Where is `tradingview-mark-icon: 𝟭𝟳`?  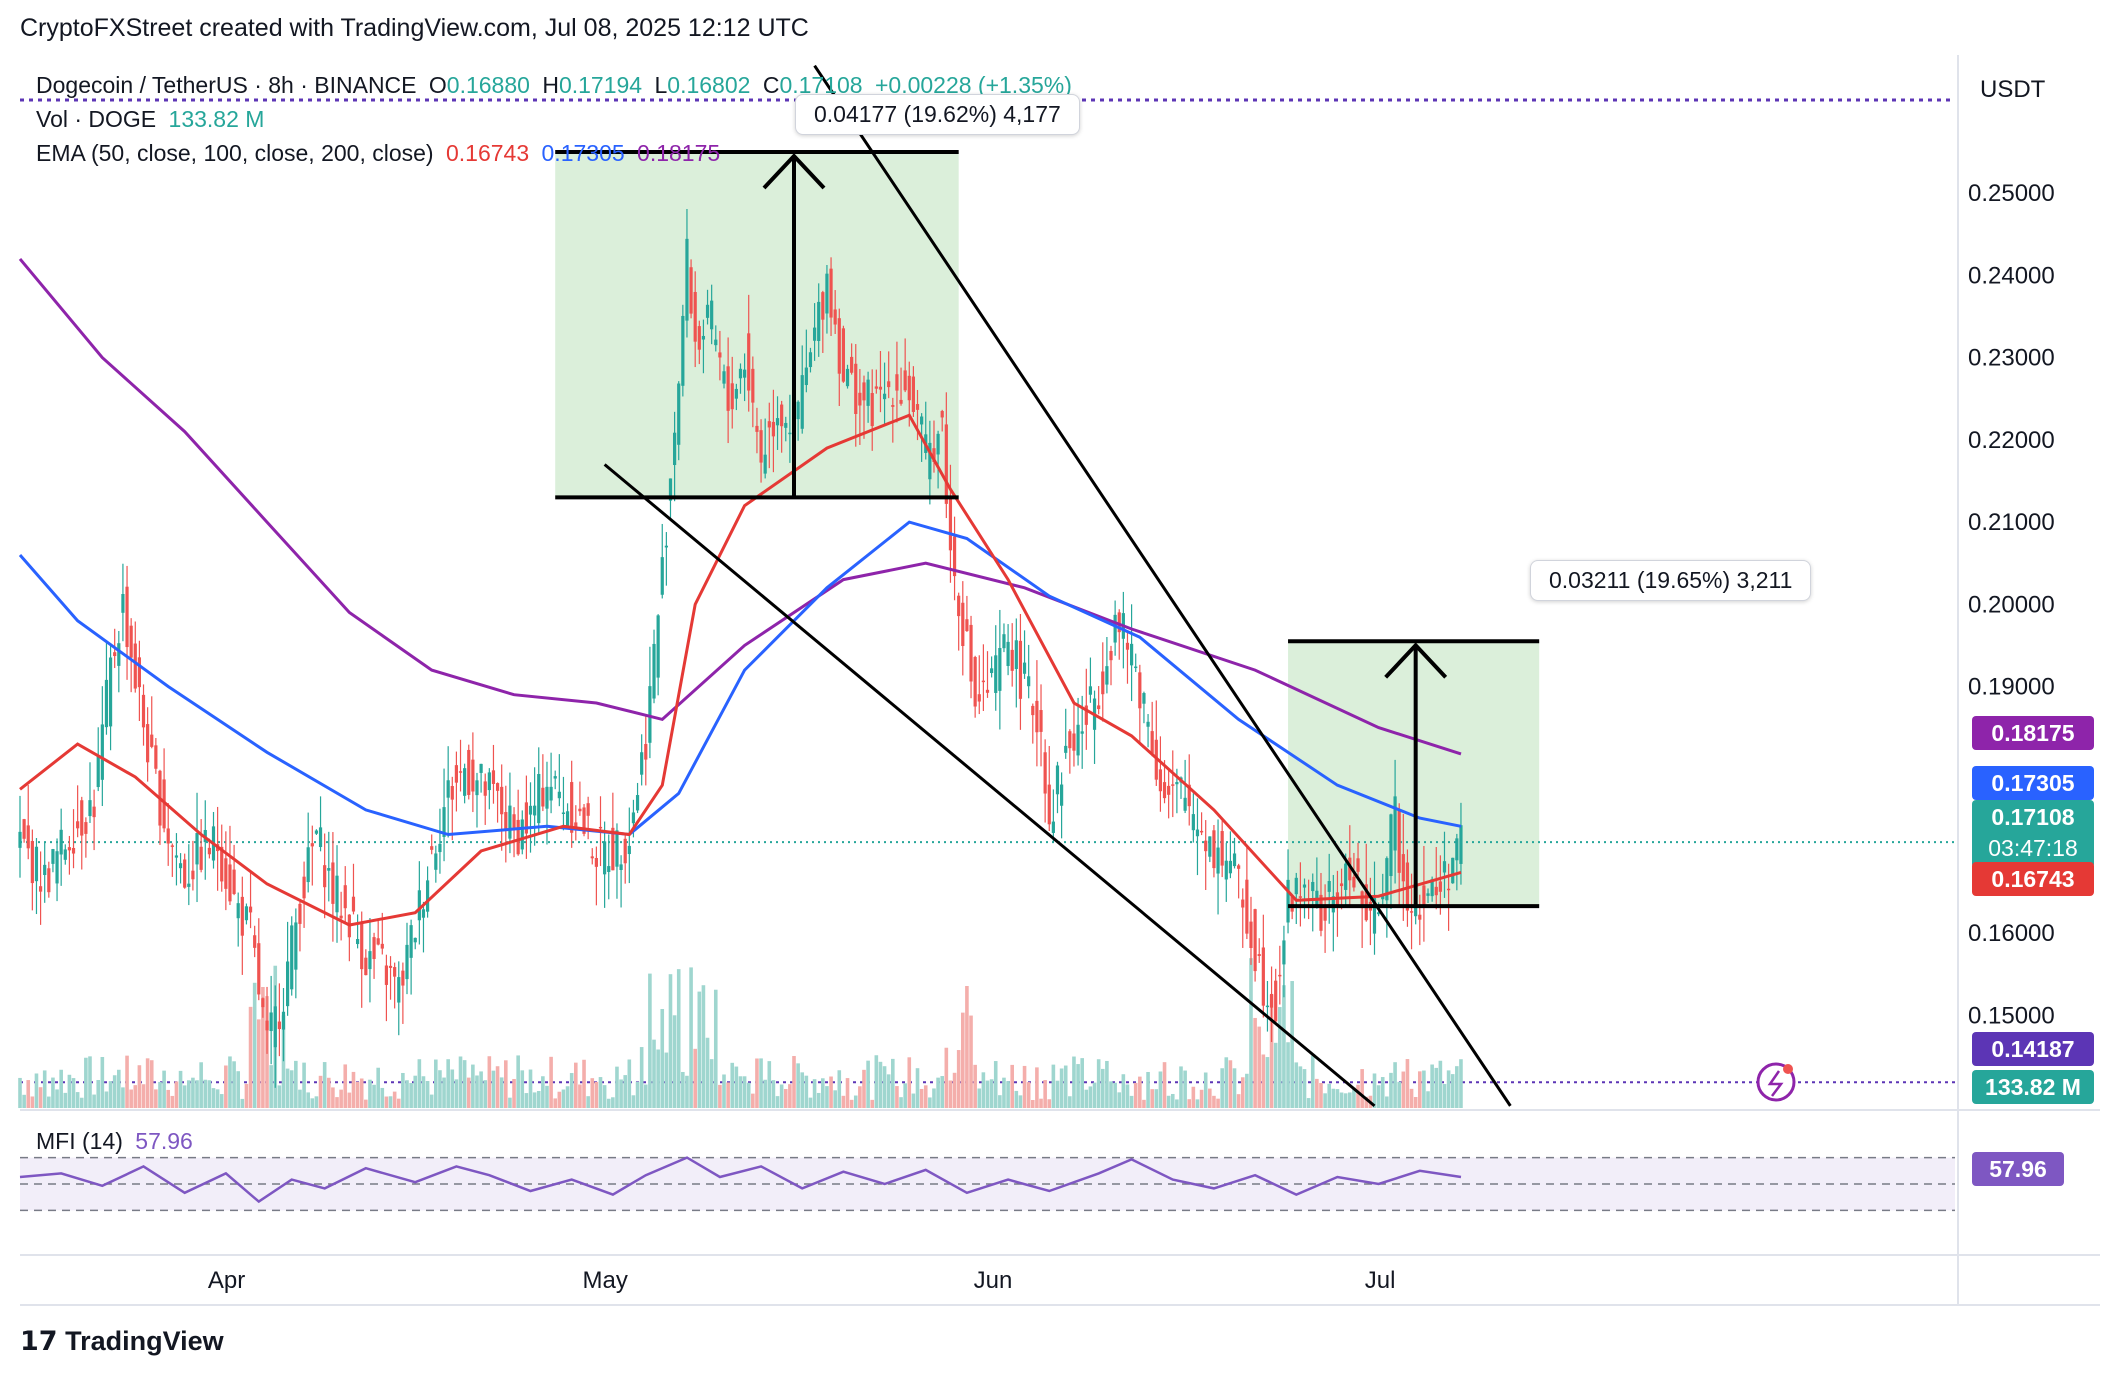 tradingview-mark-icon: 𝟭𝟳 is located at coordinates (39, 1341).